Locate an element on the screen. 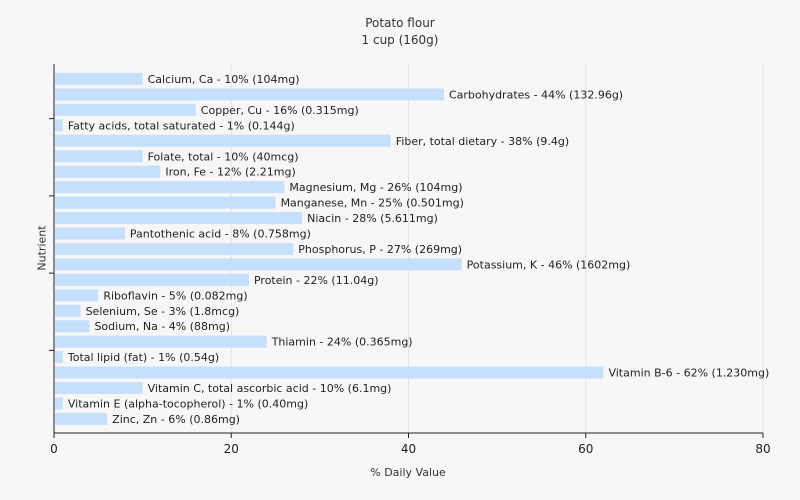 The image size is (800, 500). x-axis-label: % Daily Value is located at coordinates (408, 472).